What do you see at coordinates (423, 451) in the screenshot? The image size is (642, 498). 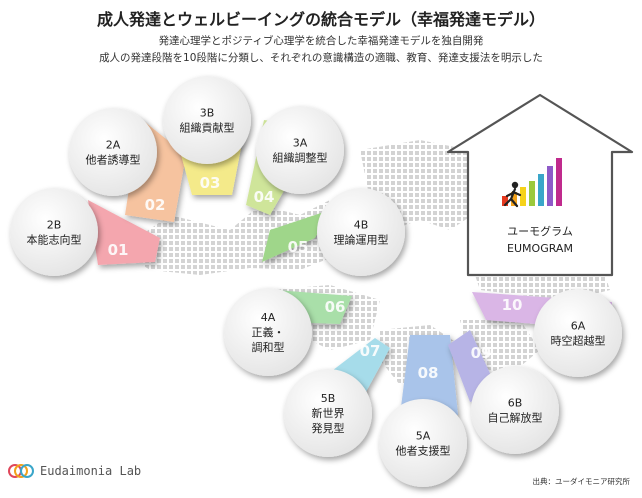 I see `stage-name: 他者支援型` at bounding box center [423, 451].